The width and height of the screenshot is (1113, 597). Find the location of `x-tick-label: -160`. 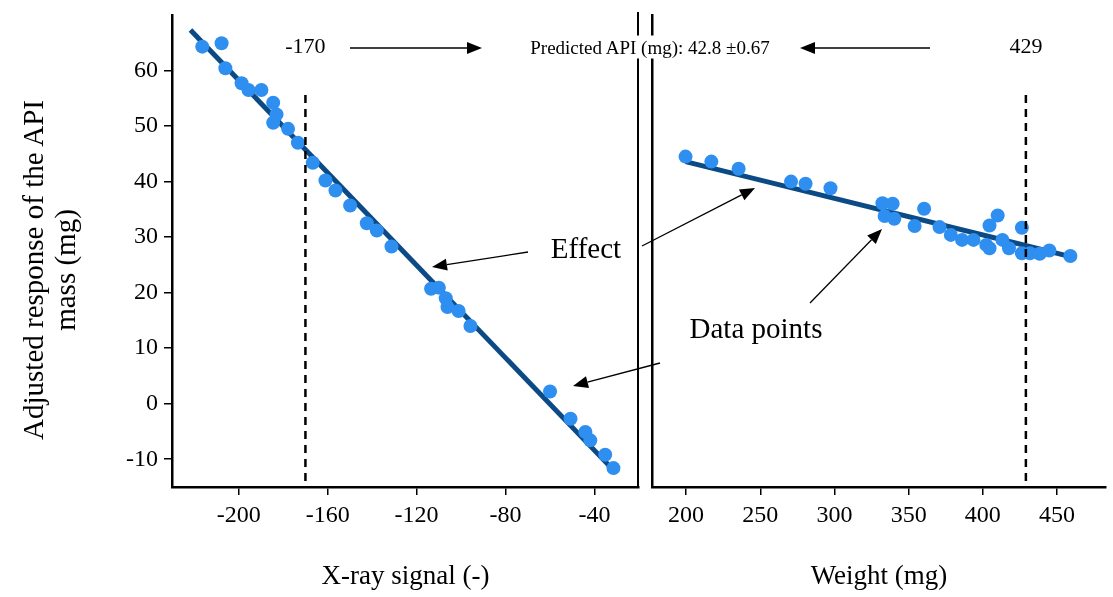

x-tick-label: -160 is located at coordinates (327, 513).